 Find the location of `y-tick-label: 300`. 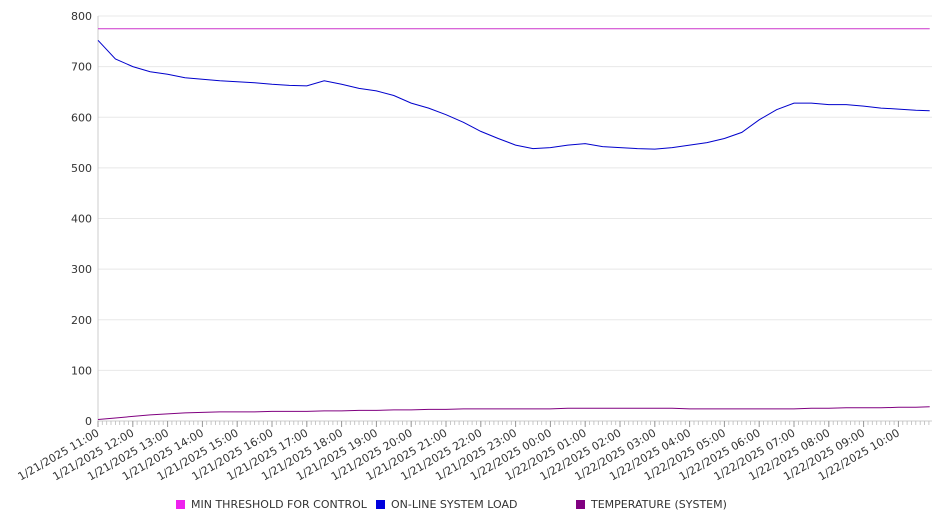

y-tick-label: 300 is located at coordinates (81, 269).